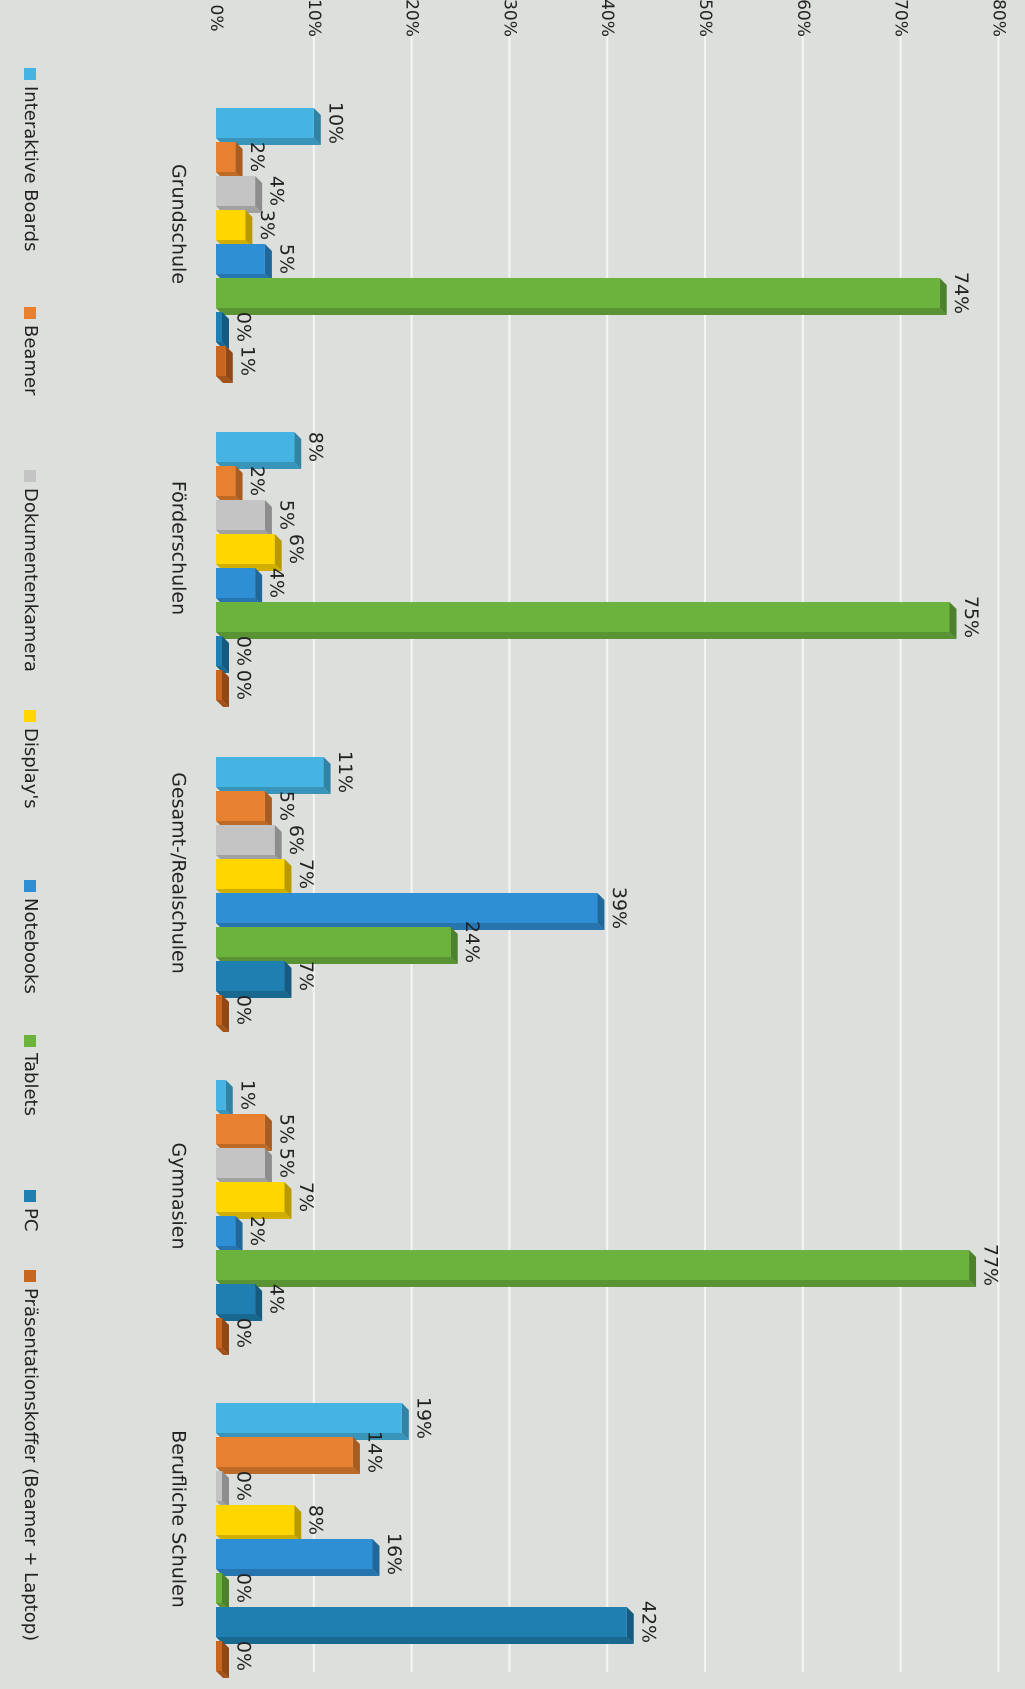 The width and height of the screenshot is (1025, 1689). I want to click on legend-label: Interaktive Boards, so click(30, 169).